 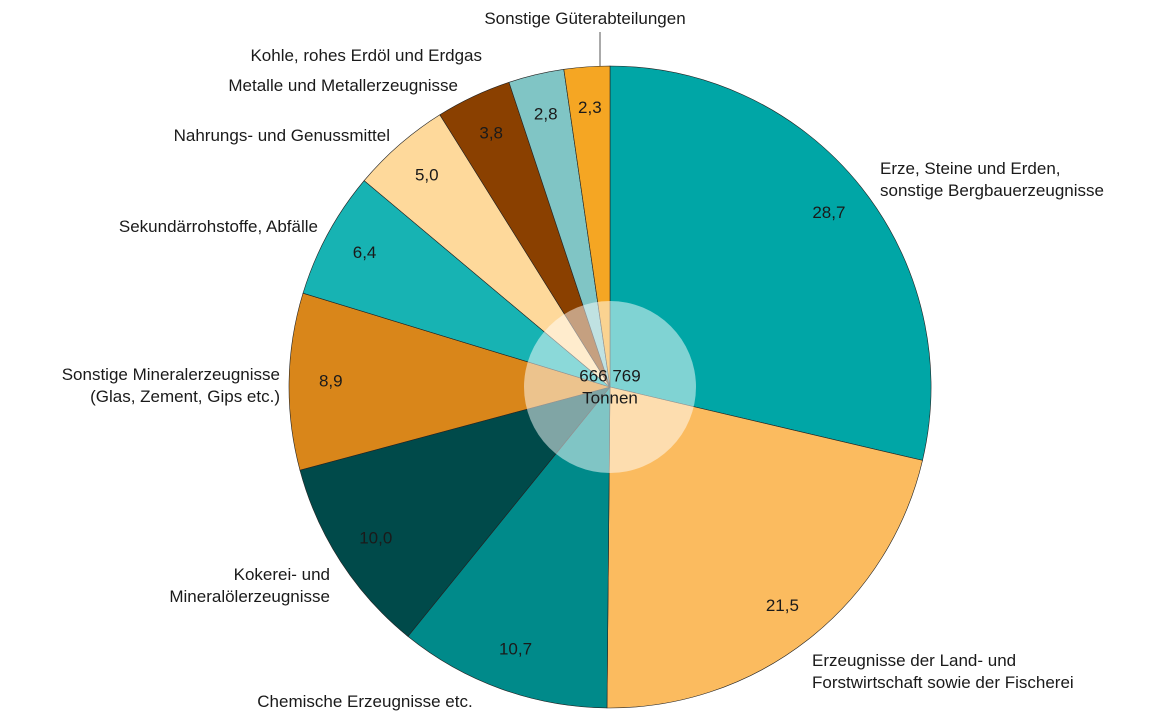 What do you see at coordinates (943, 682) in the screenshot?
I see `category-label-line: Forstwirtschaft sowie der Fischerei` at bounding box center [943, 682].